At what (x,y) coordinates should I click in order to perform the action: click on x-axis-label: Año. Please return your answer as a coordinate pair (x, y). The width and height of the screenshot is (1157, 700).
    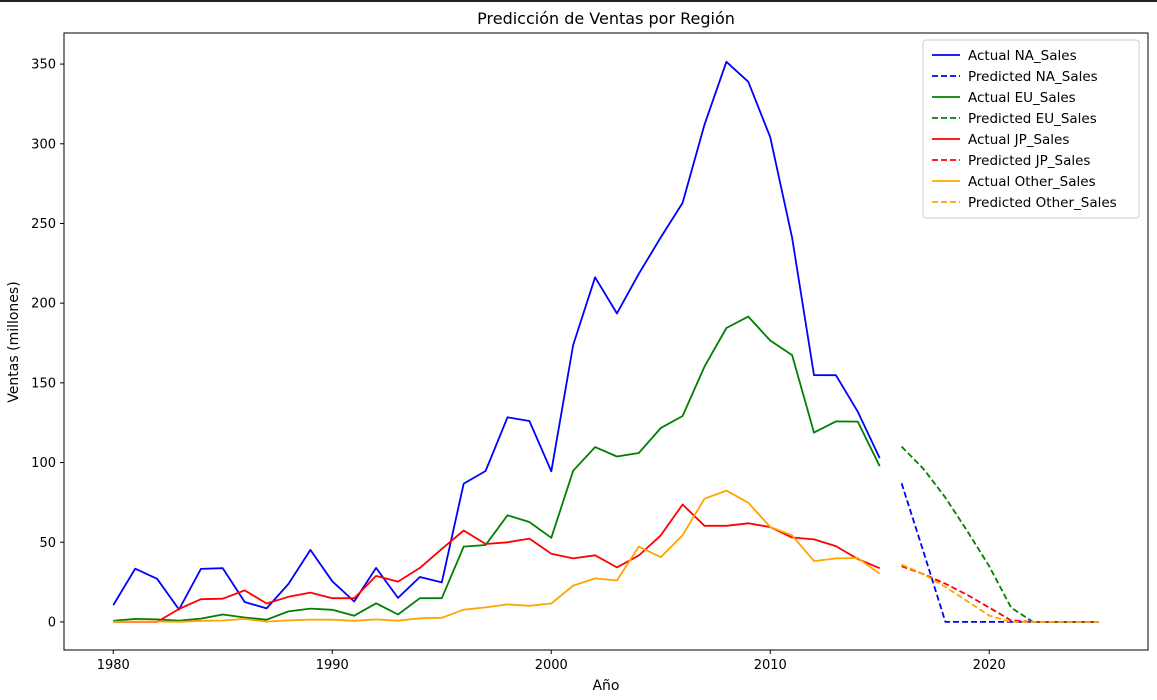
    Looking at the image, I should click on (605, 686).